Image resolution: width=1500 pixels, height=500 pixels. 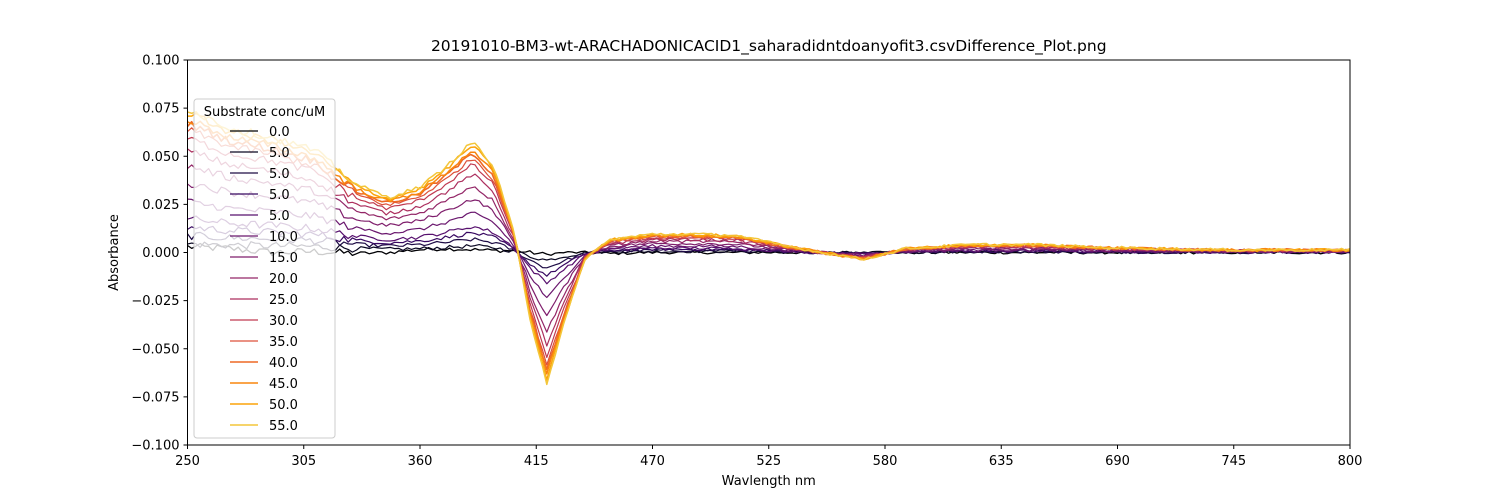 I want to click on legend-label: 20.0, so click(x=283, y=279).